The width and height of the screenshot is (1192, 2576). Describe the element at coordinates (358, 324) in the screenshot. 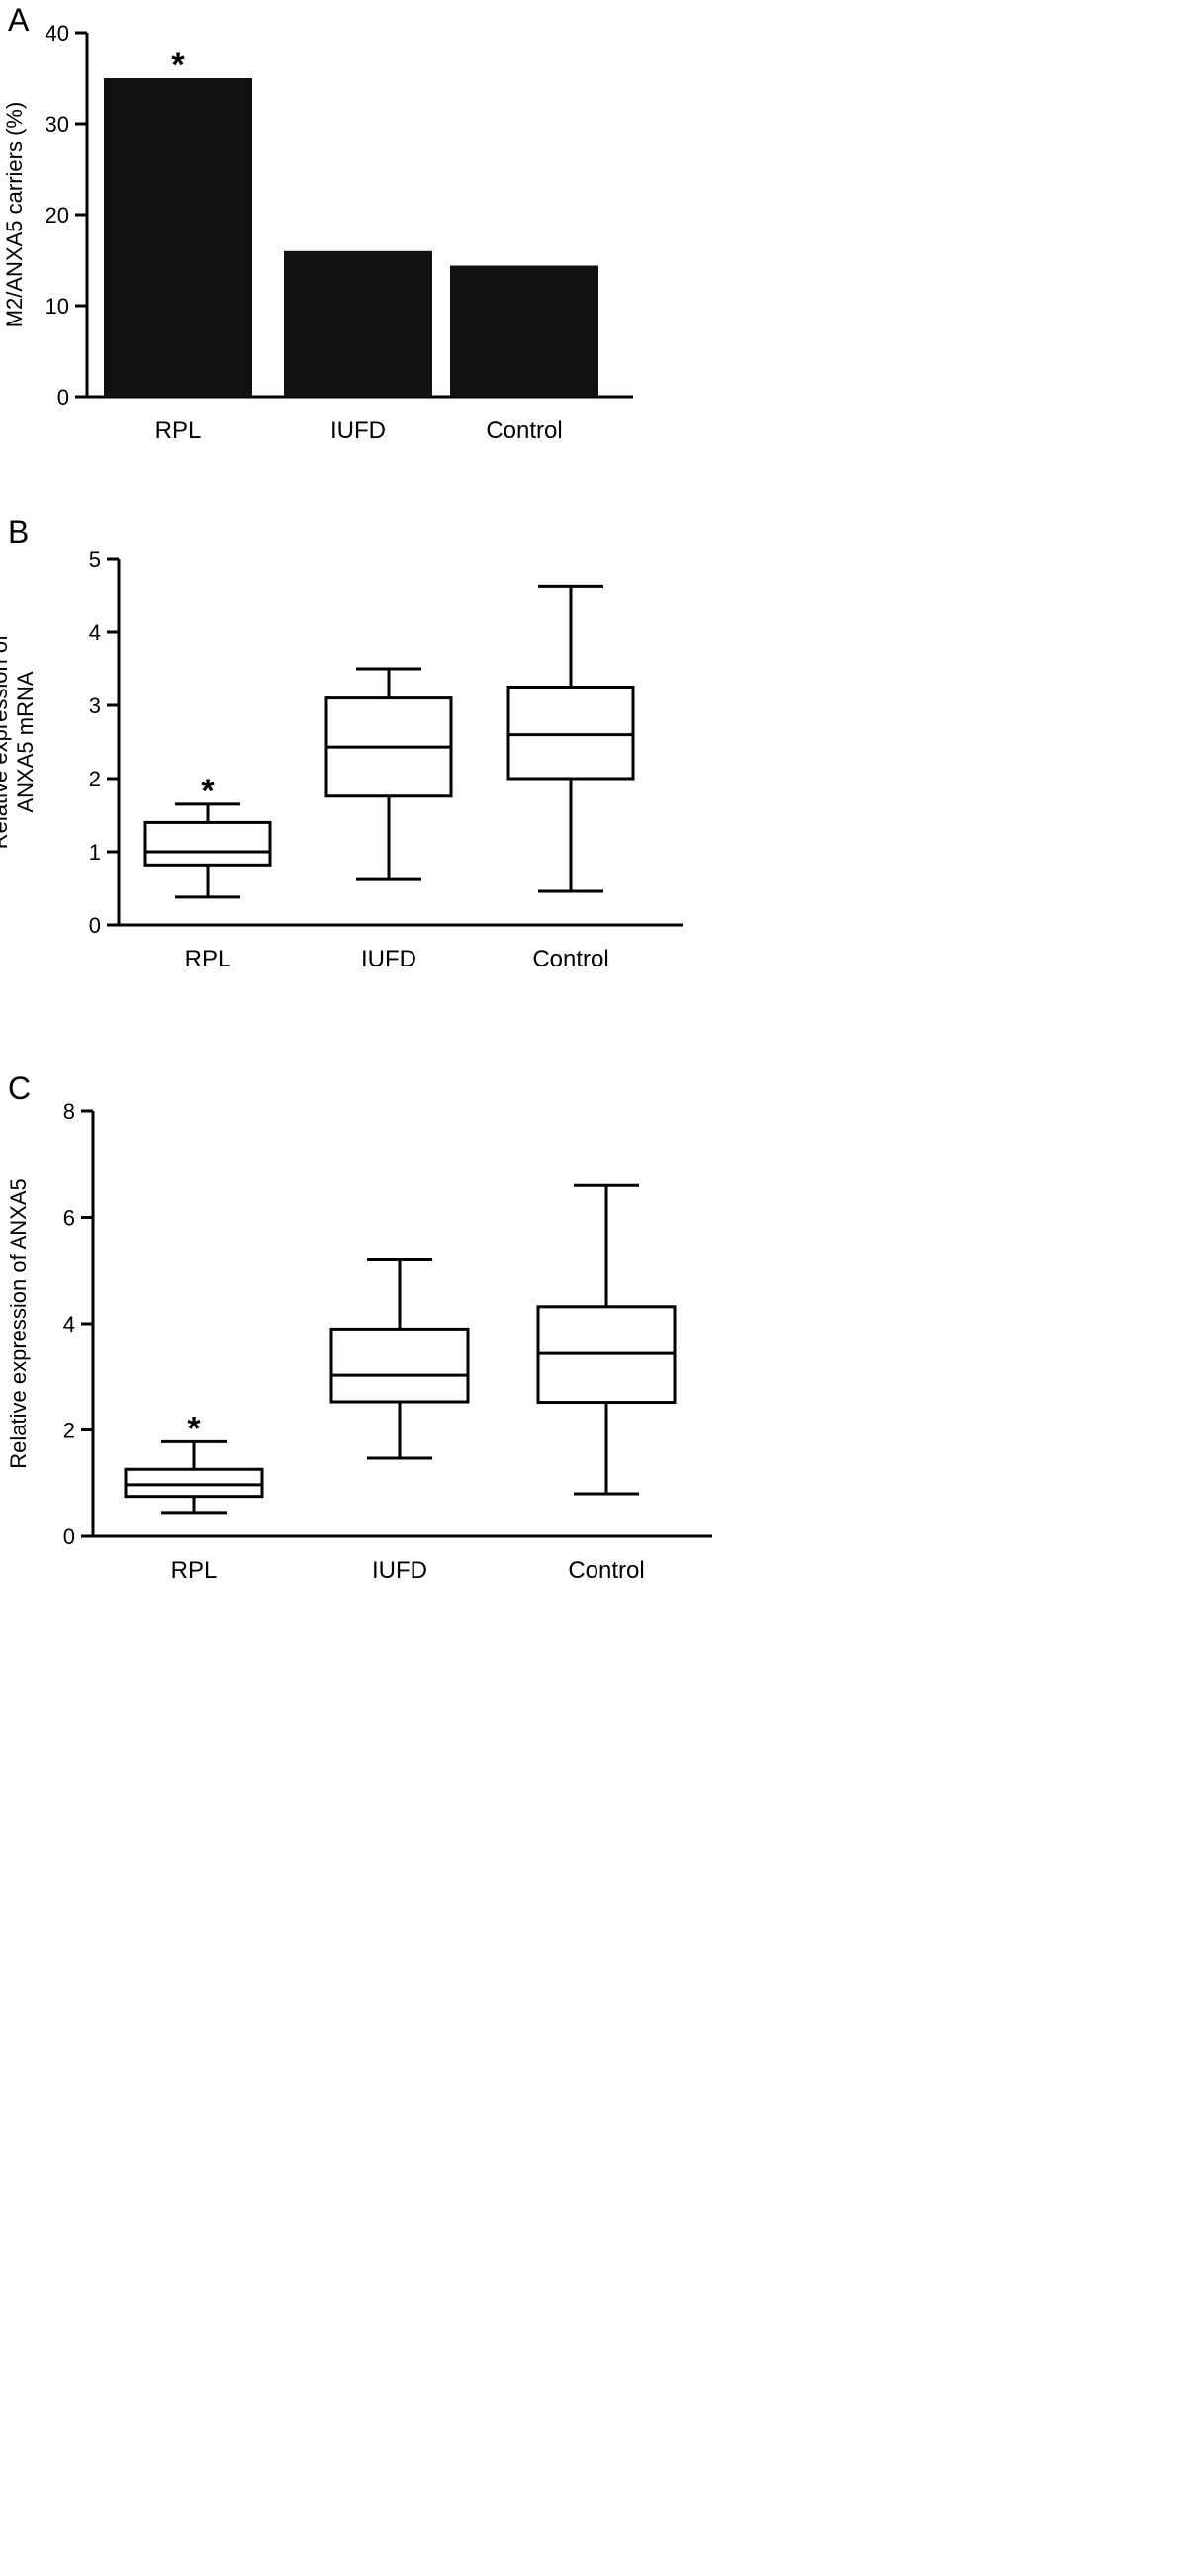

I see `bar-iufd` at that location.